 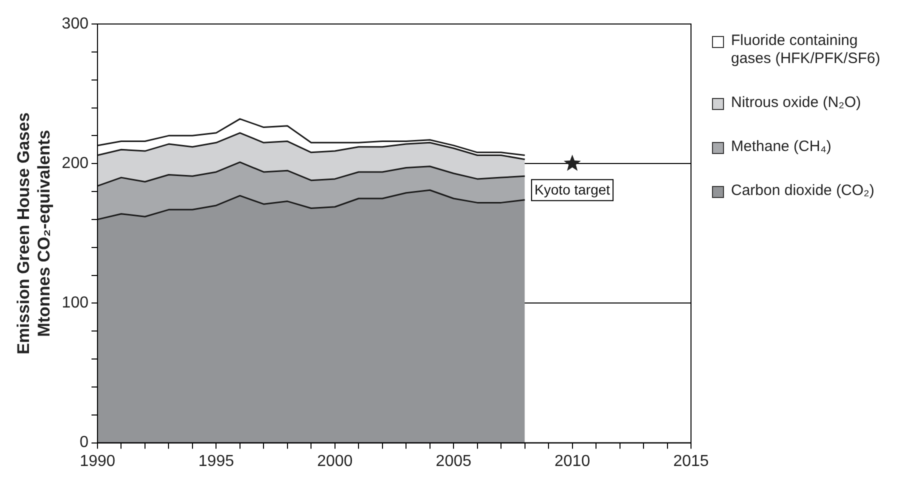 What do you see at coordinates (98, 461) in the screenshot?
I see `x-tick-label: 1990` at bounding box center [98, 461].